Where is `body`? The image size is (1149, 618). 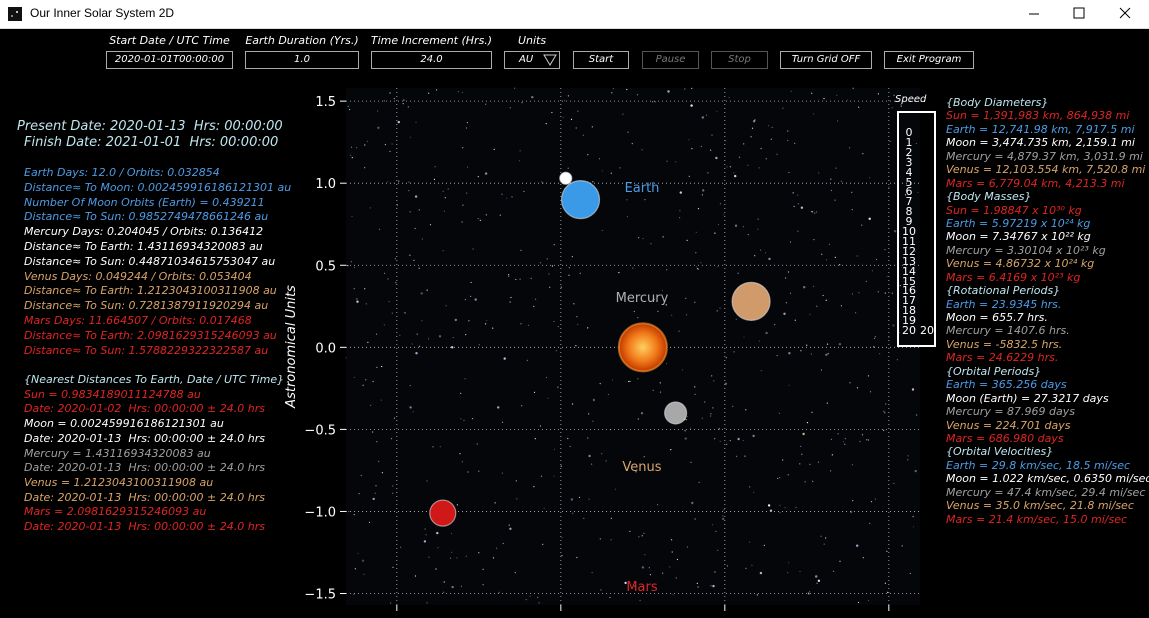
body is located at coordinates (676, 413).